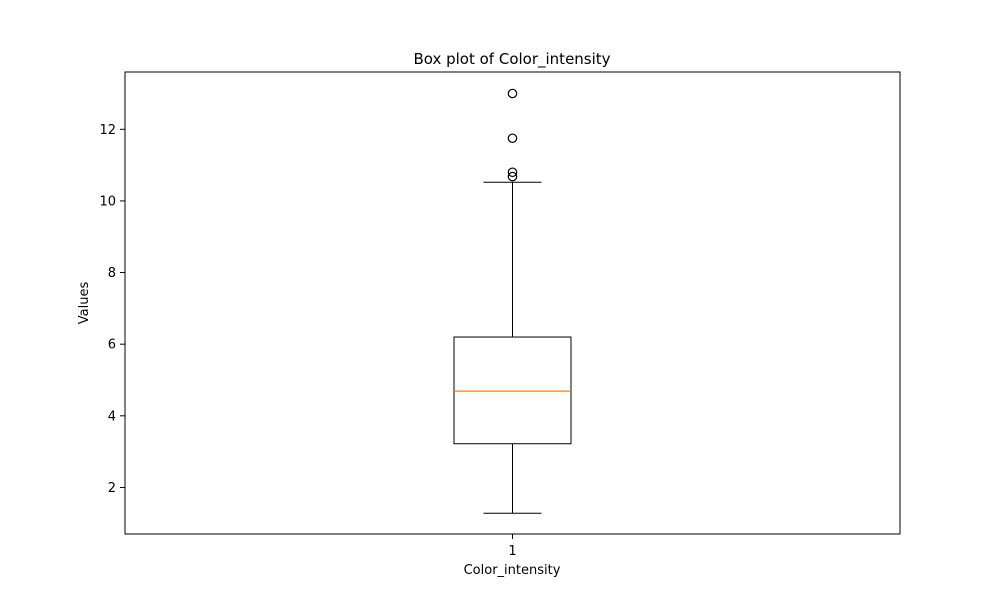 This screenshot has height=600, width=1000. Describe the element at coordinates (107, 130) in the screenshot. I see `y-tick-label: 12` at that location.